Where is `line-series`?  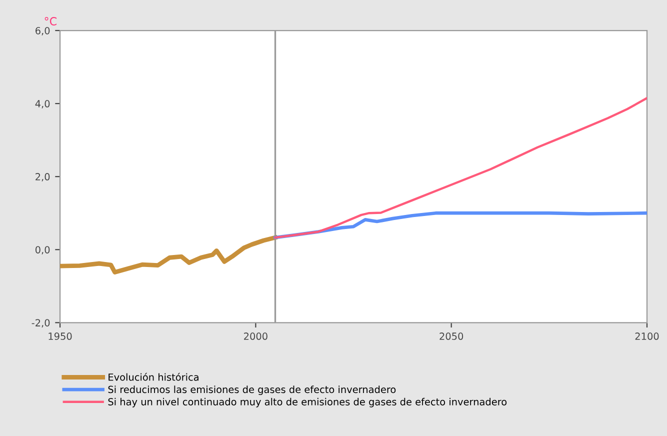 line-series is located at coordinates (169, 254).